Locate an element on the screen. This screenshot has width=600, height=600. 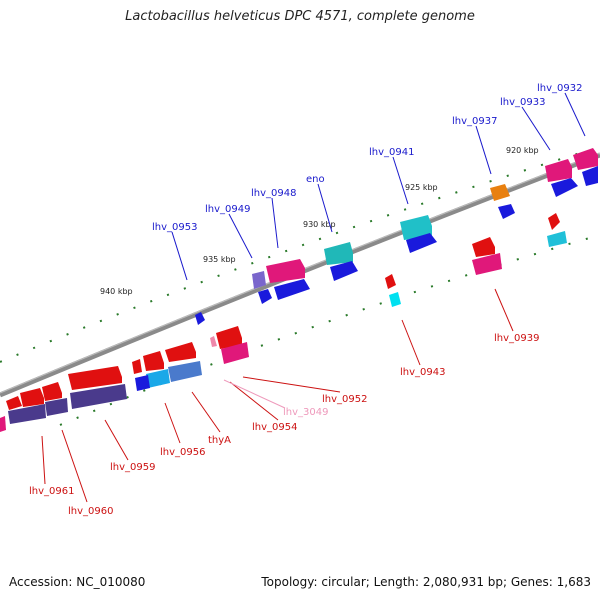
pseudo-callout-line is located at coordinates (254, 394).